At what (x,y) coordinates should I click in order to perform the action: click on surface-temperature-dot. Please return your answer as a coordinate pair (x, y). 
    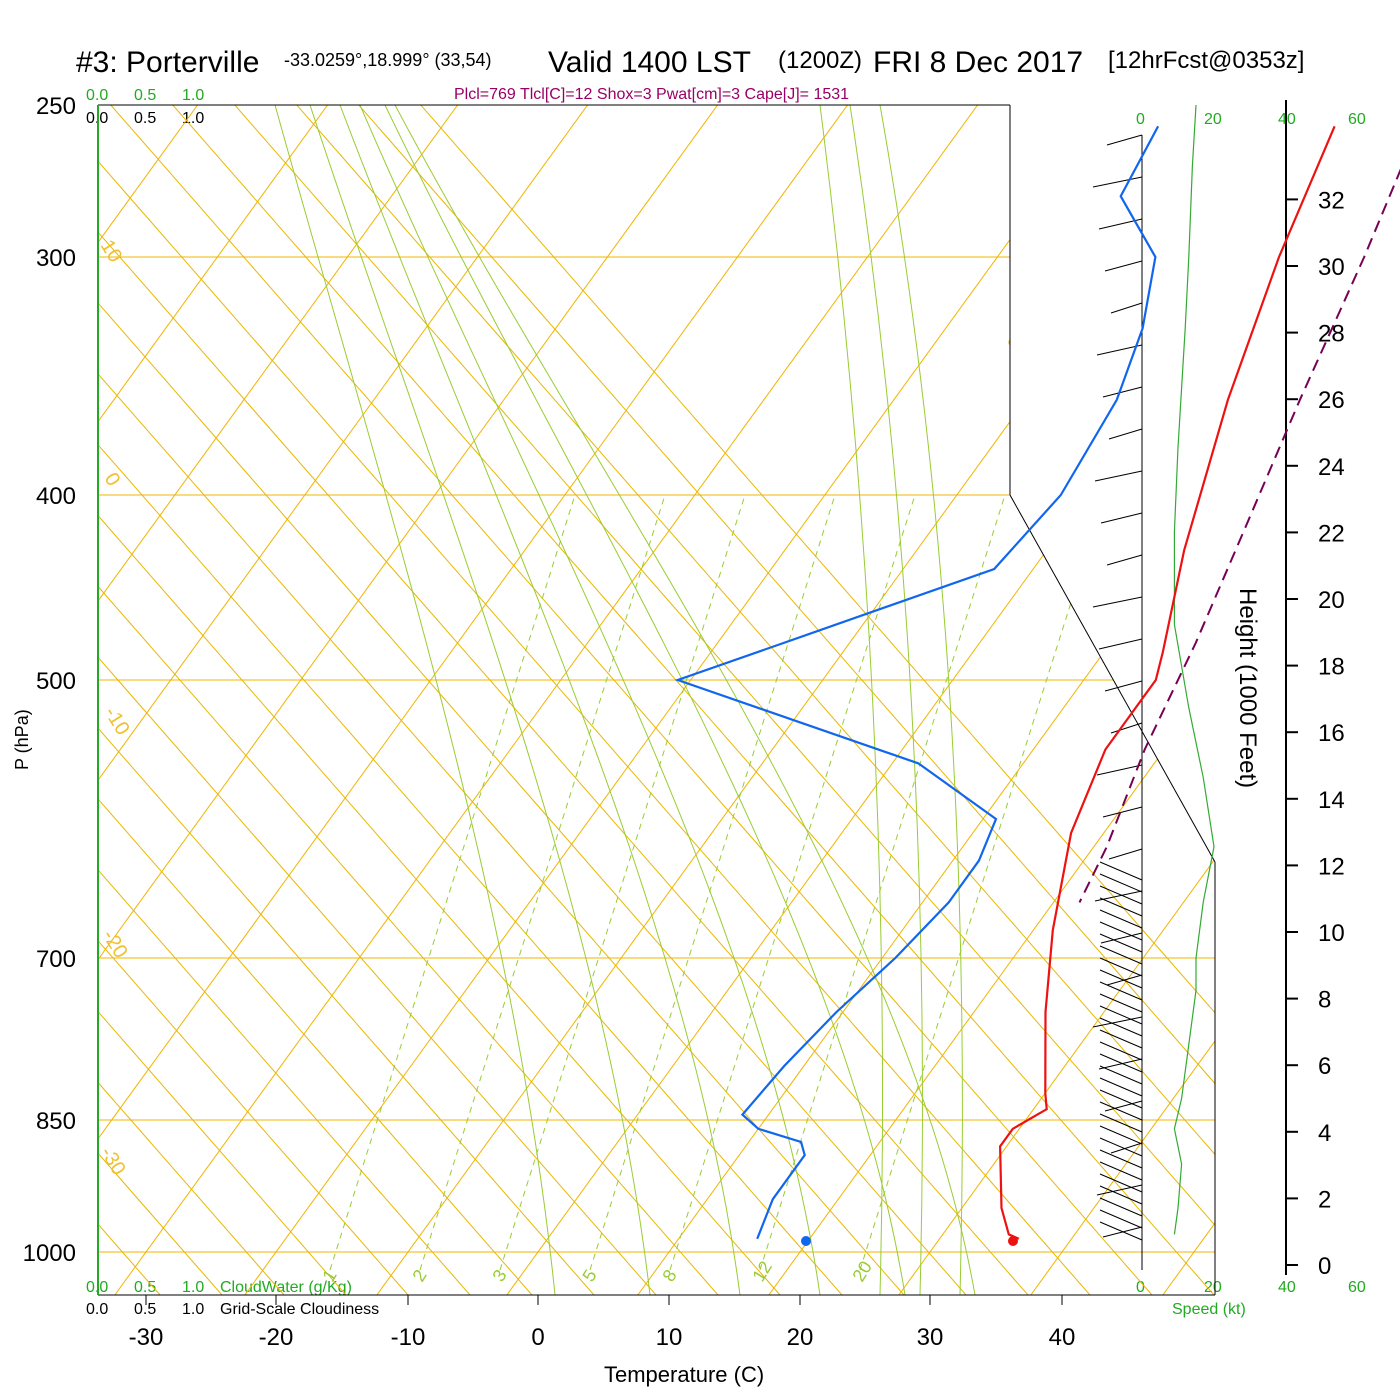
    Looking at the image, I should click on (1013, 1241).